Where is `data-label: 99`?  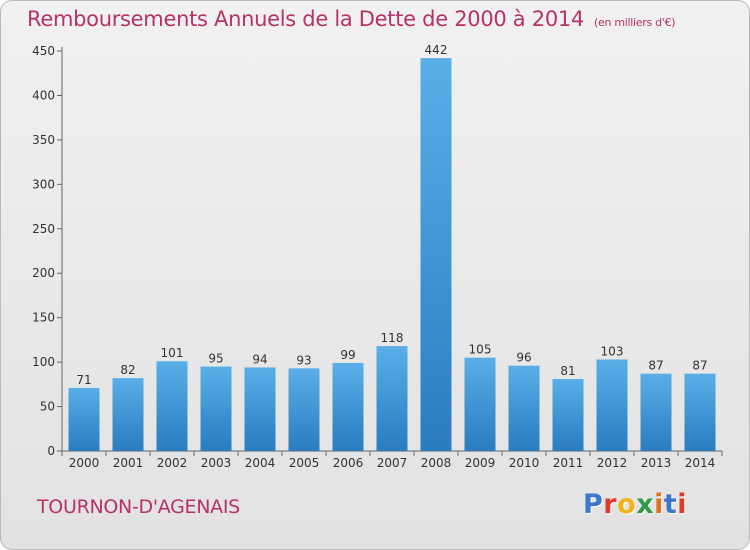 data-label: 99 is located at coordinates (347, 355).